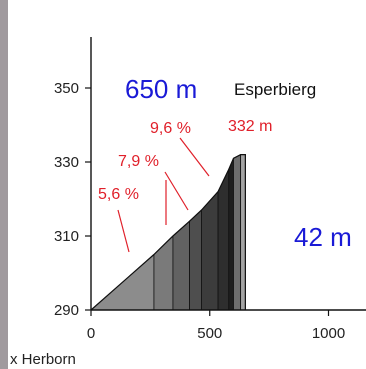  Describe the element at coordinates (66, 236) in the screenshot. I see `y-tick-label: 310` at that location.